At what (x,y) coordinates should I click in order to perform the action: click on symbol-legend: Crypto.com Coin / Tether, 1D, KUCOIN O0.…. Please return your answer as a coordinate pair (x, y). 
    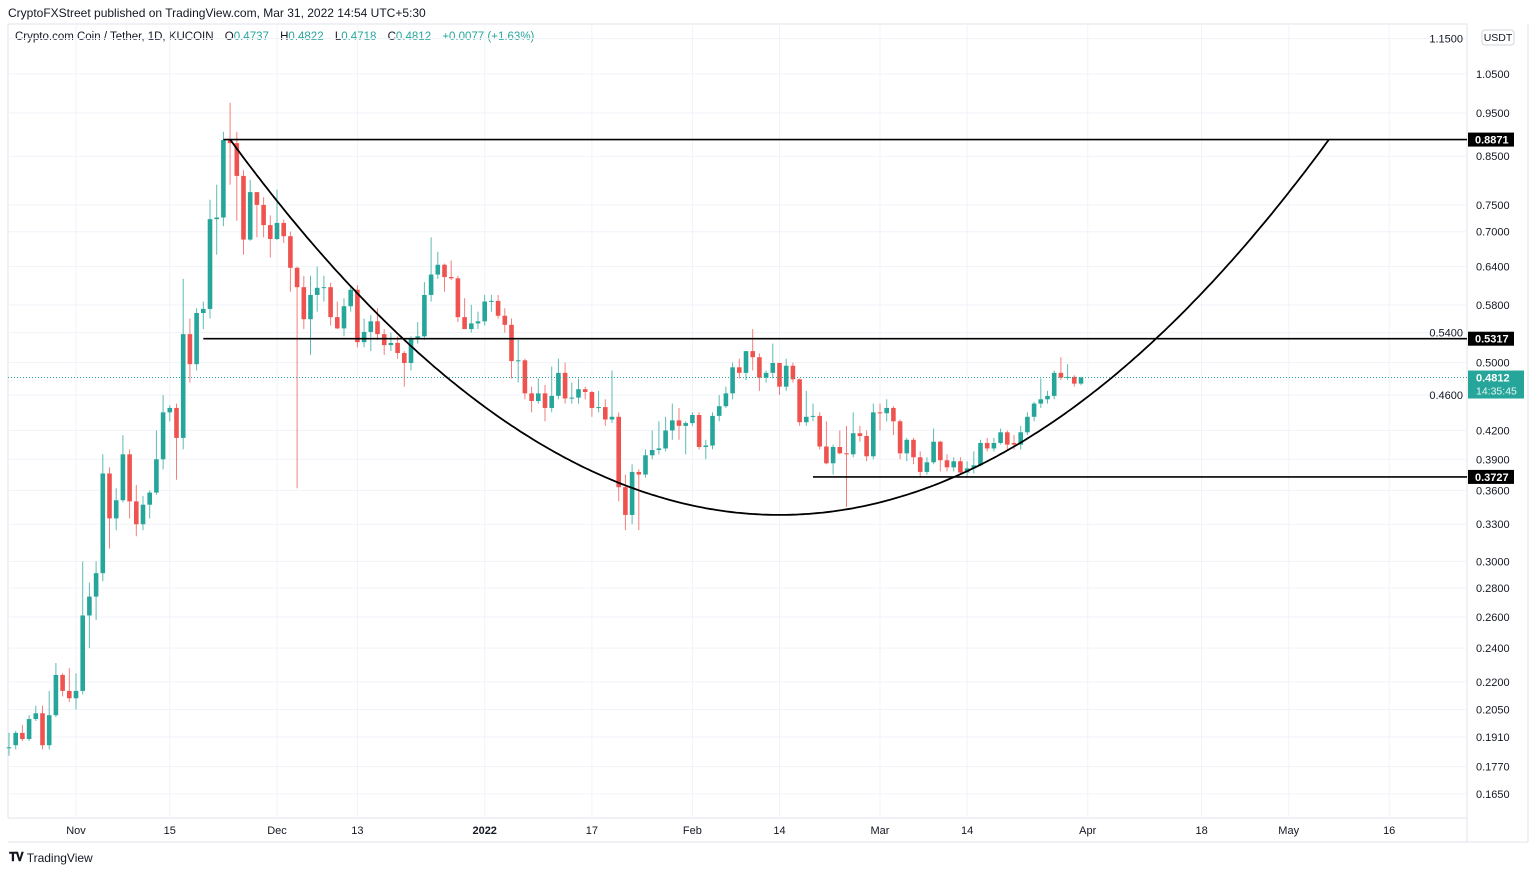
    Looking at the image, I should click on (274, 37).